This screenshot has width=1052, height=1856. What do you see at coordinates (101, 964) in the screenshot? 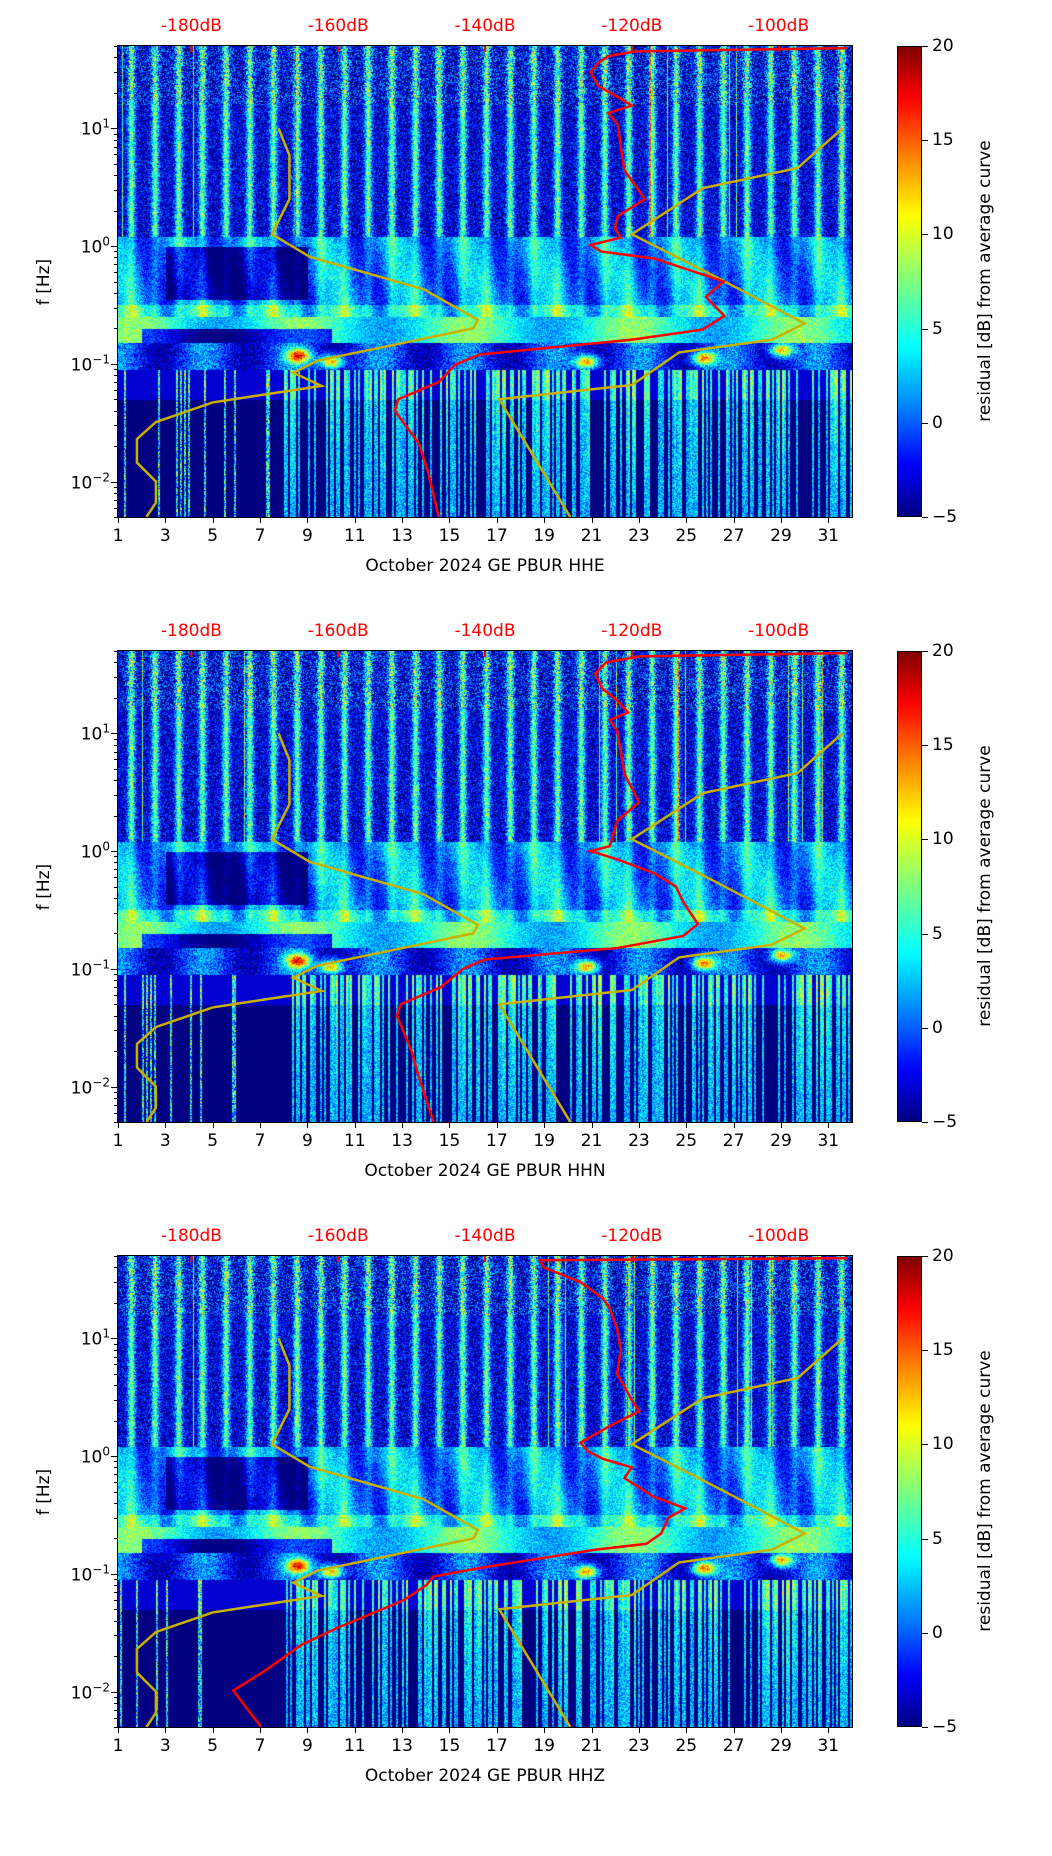
I see `y-tick-exponent: −1` at bounding box center [101, 964].